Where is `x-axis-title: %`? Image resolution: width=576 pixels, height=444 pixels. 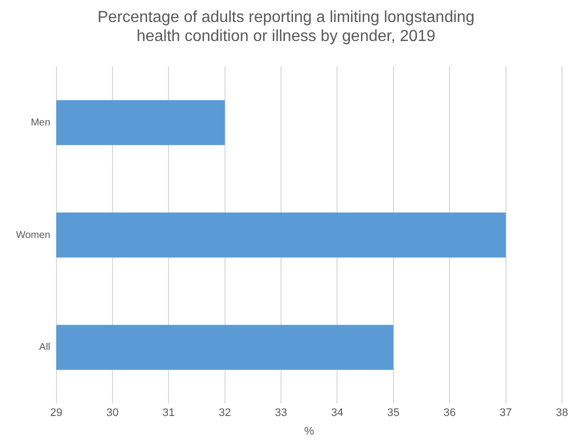 x-axis-title: % is located at coordinates (309, 431).